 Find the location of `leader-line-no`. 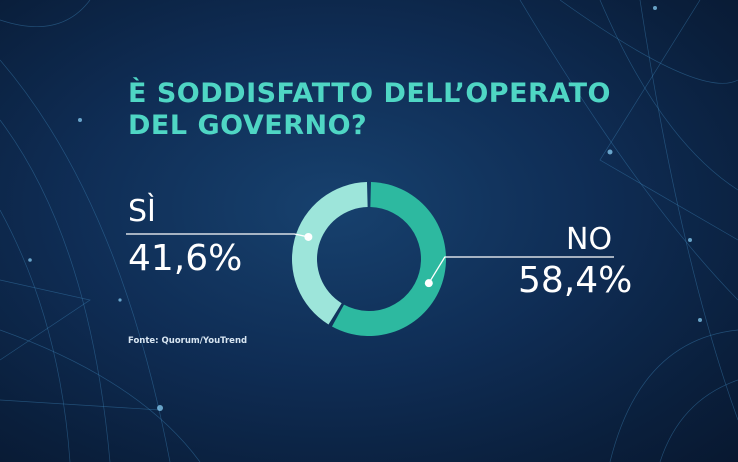

leader-line-no is located at coordinates (521, 270).